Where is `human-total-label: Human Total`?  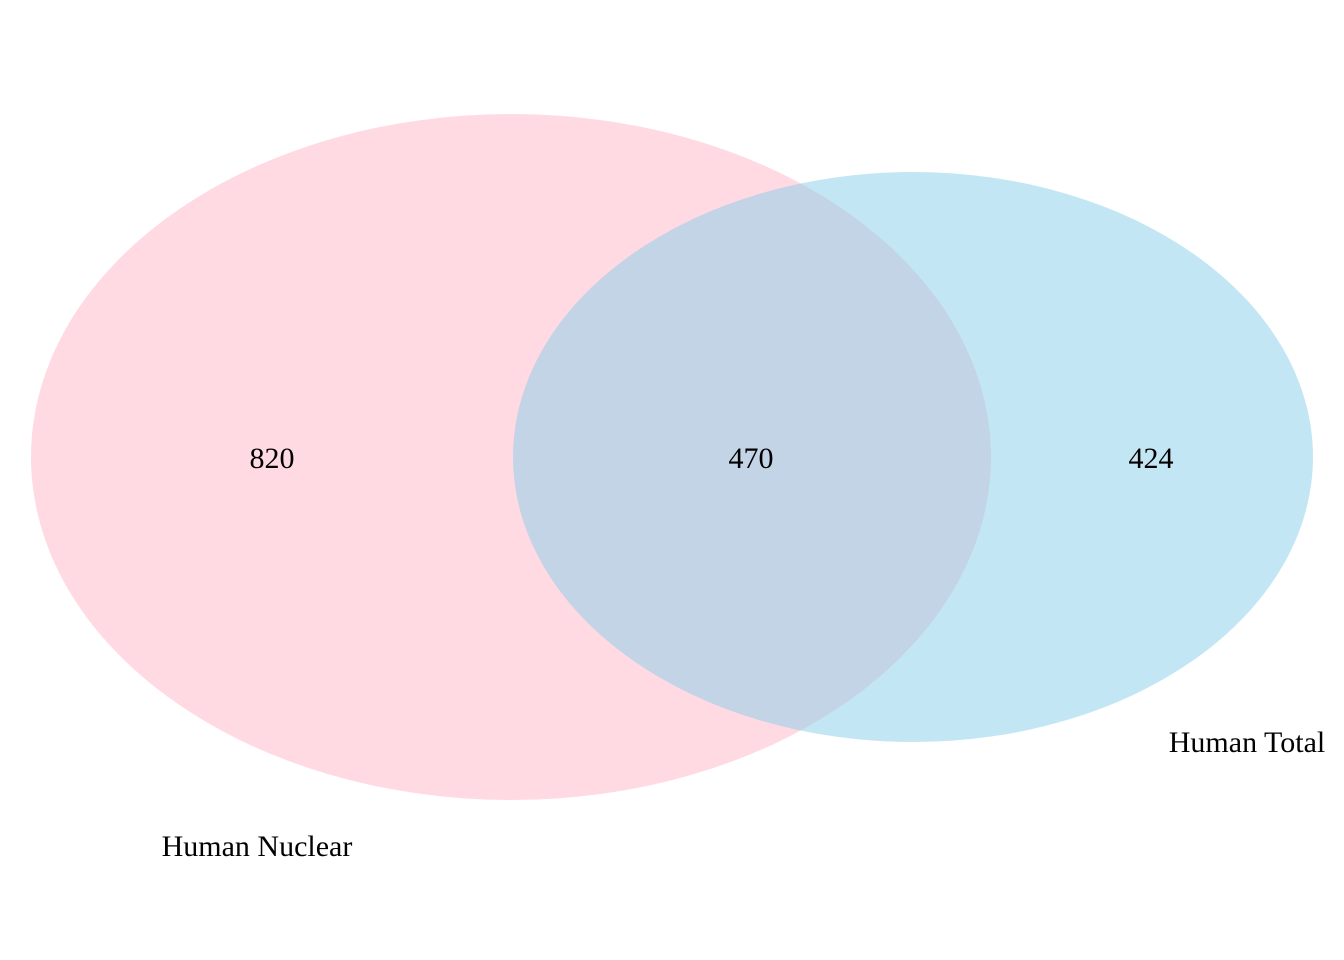 human-total-label: Human Total is located at coordinates (1247, 742).